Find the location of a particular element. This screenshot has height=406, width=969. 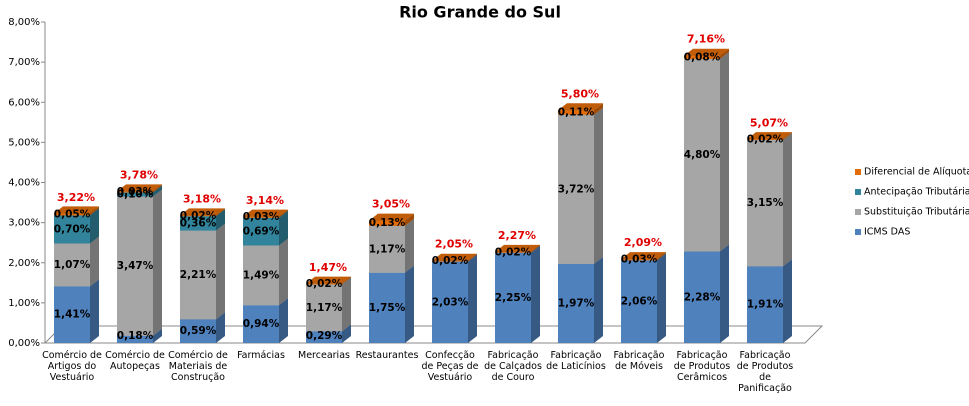

x-tick-label: Confecção de Peças de Vestuário is located at coordinates (450, 366).